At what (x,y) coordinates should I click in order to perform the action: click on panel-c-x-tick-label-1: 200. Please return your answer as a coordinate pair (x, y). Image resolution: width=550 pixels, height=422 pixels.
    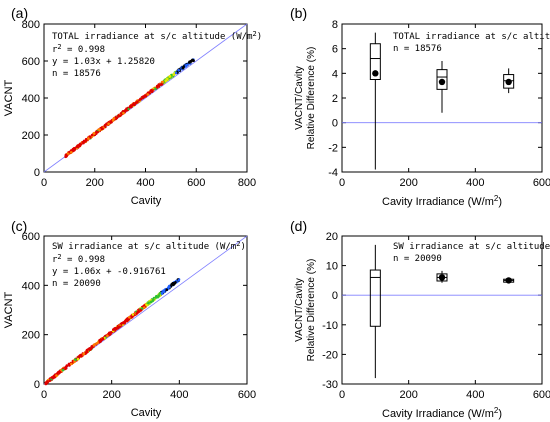
    Looking at the image, I should click on (111, 395).